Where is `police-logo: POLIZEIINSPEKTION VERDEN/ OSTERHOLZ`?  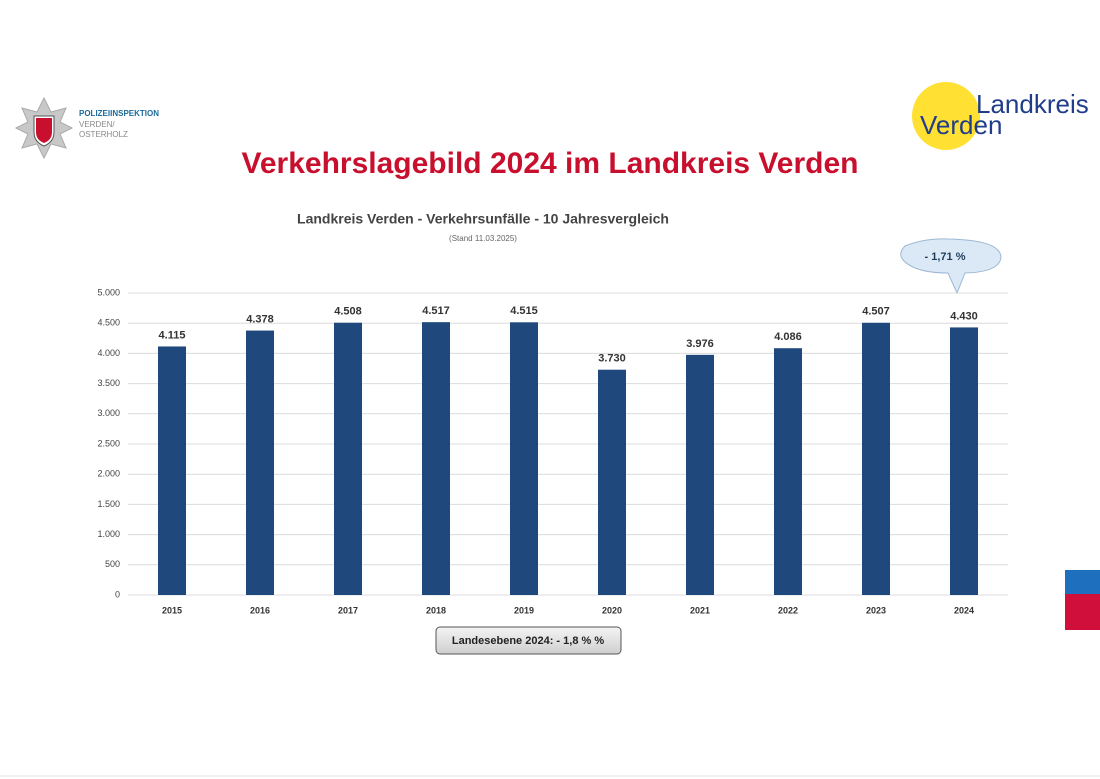
police-logo: POLIZEIINSPEKTION VERDEN/ OSTERHOLZ is located at coordinates (86, 128).